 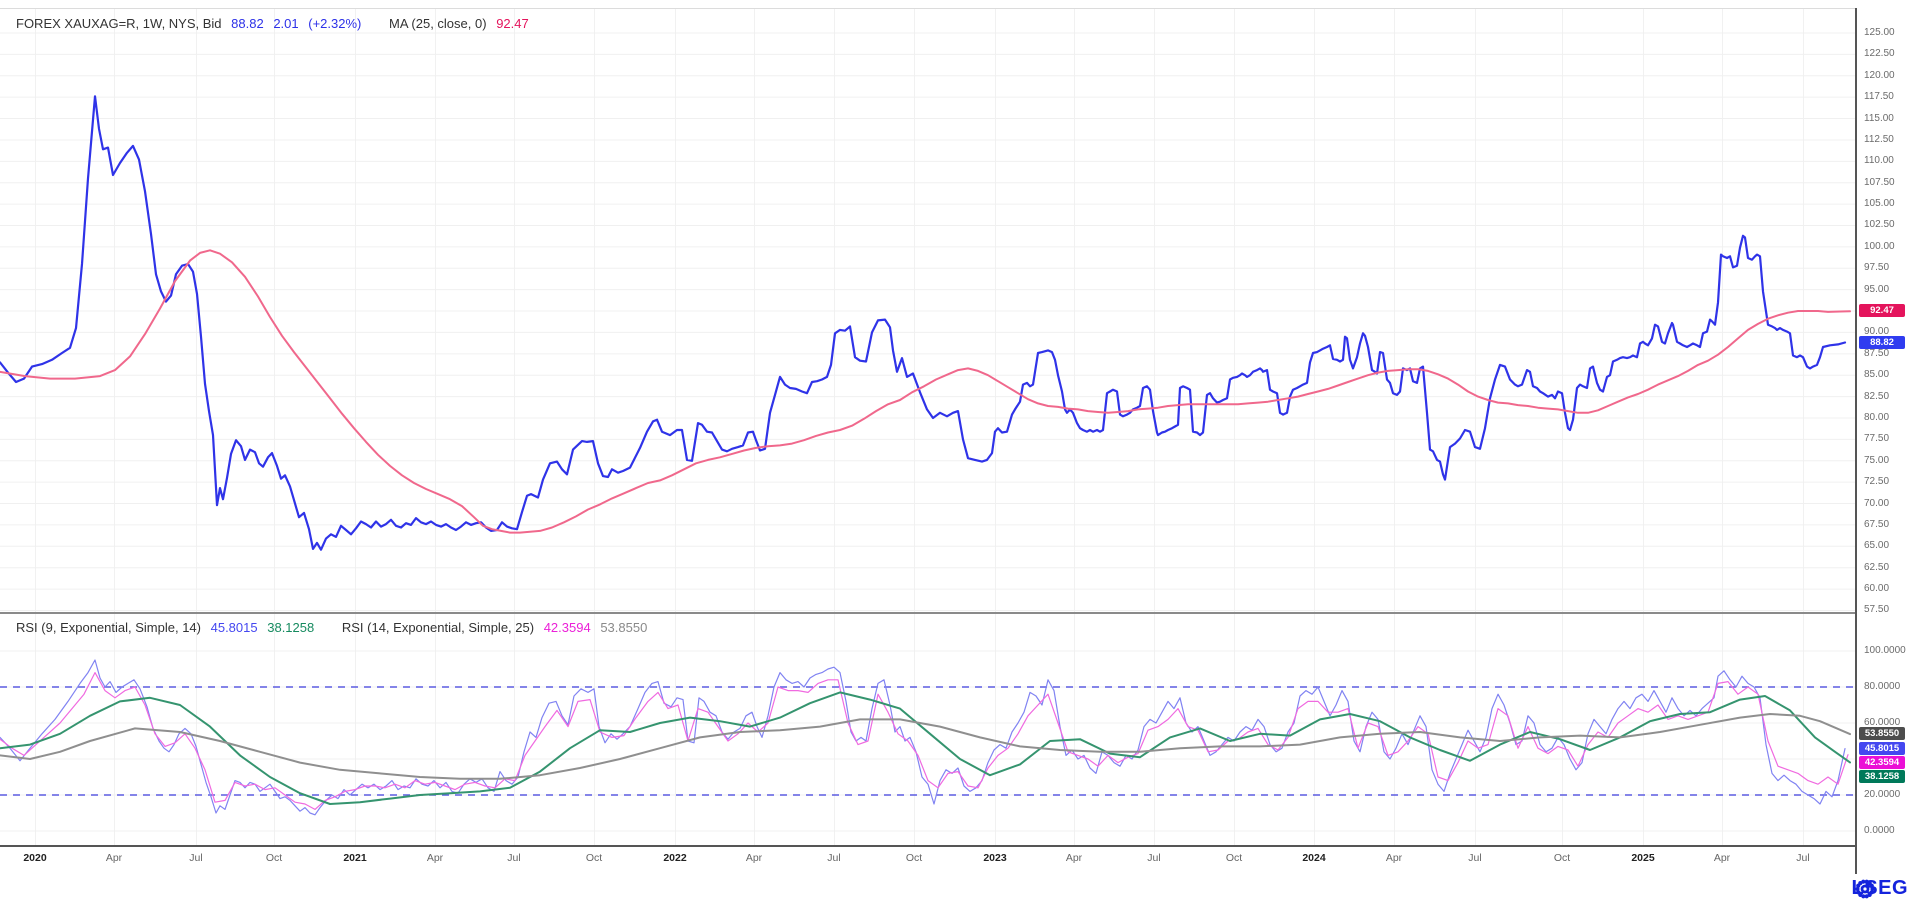 What do you see at coordinates (567, 627) in the screenshot?
I see `rsi2-value: 42.3594` at bounding box center [567, 627].